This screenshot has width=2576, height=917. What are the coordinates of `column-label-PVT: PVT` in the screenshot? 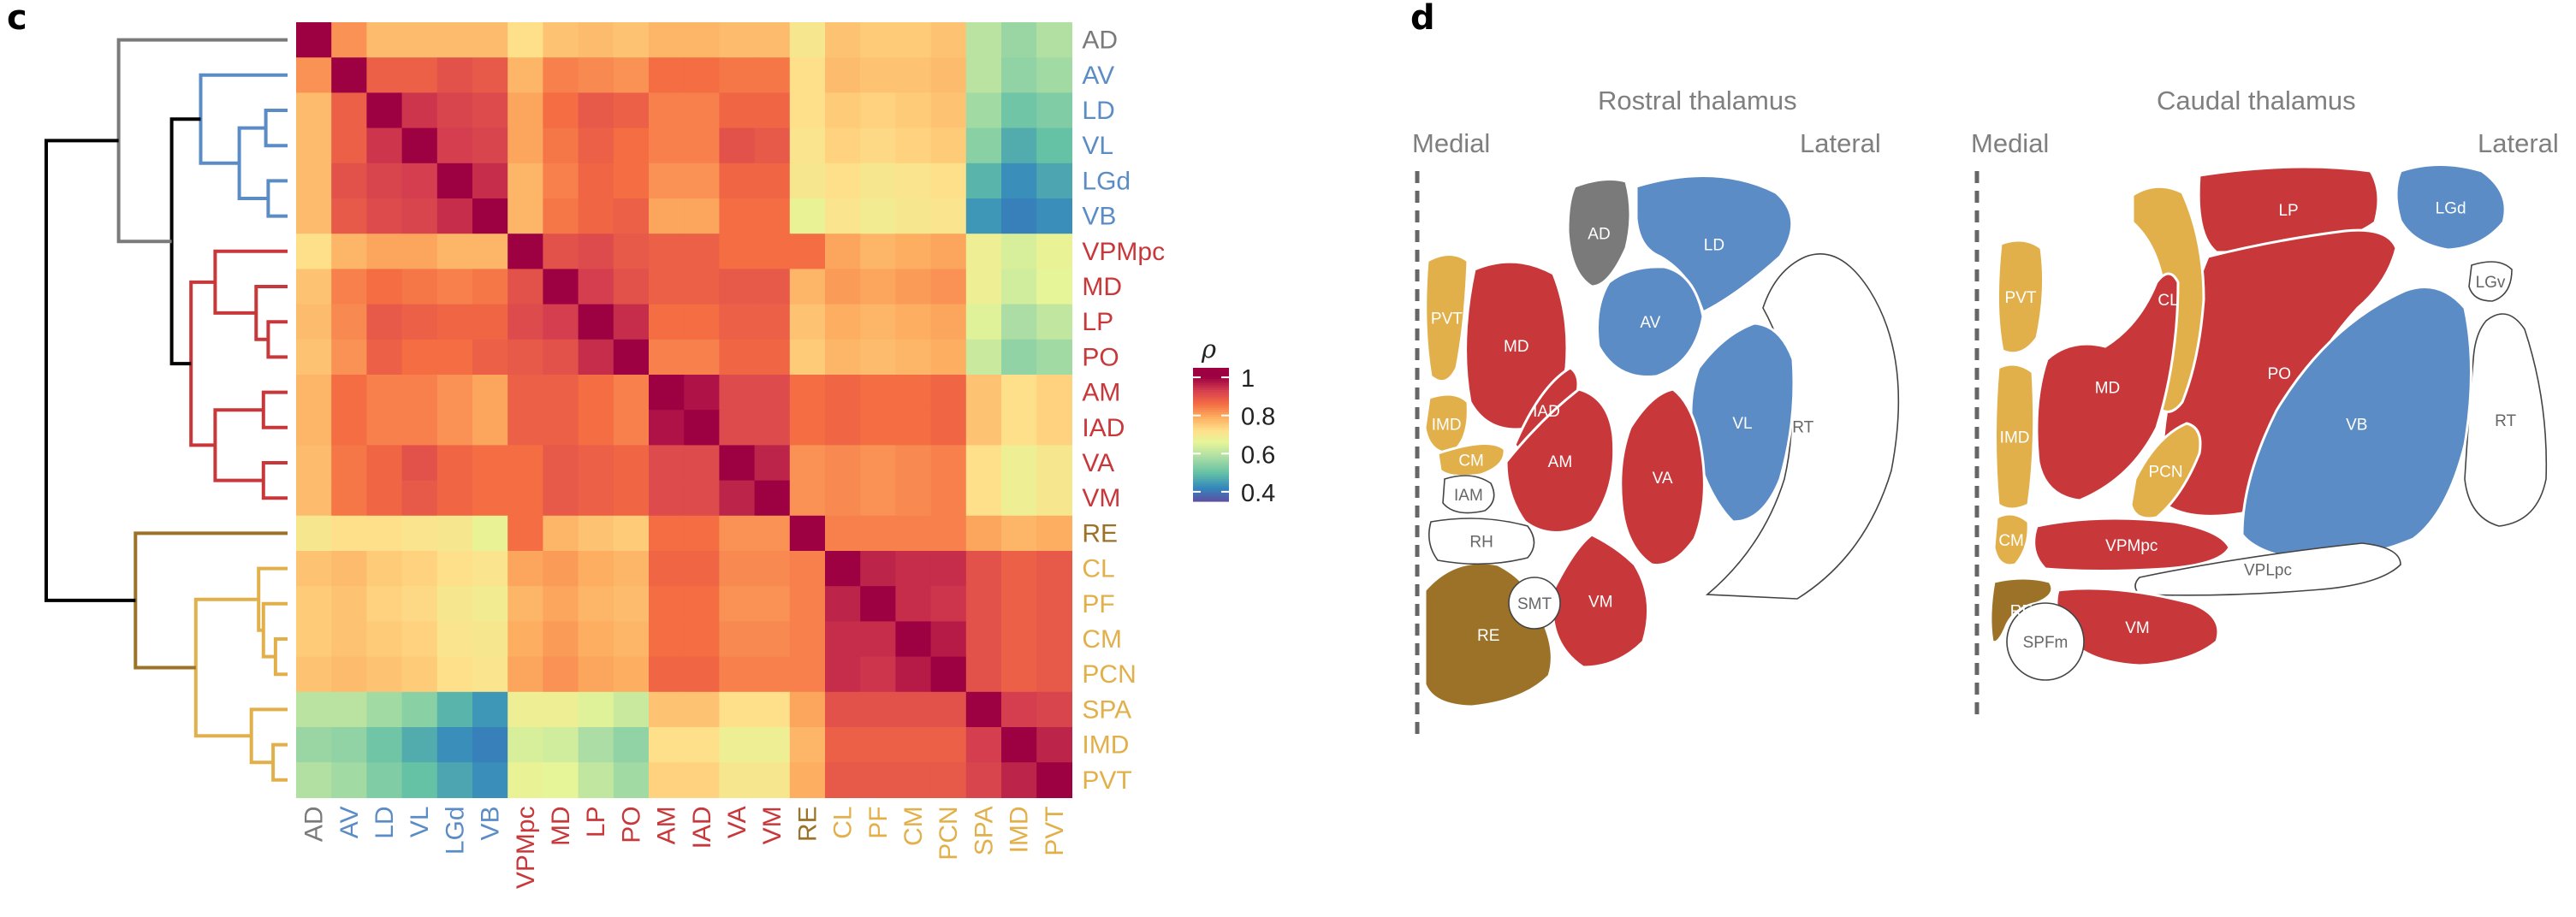 It's located at (1055, 830).